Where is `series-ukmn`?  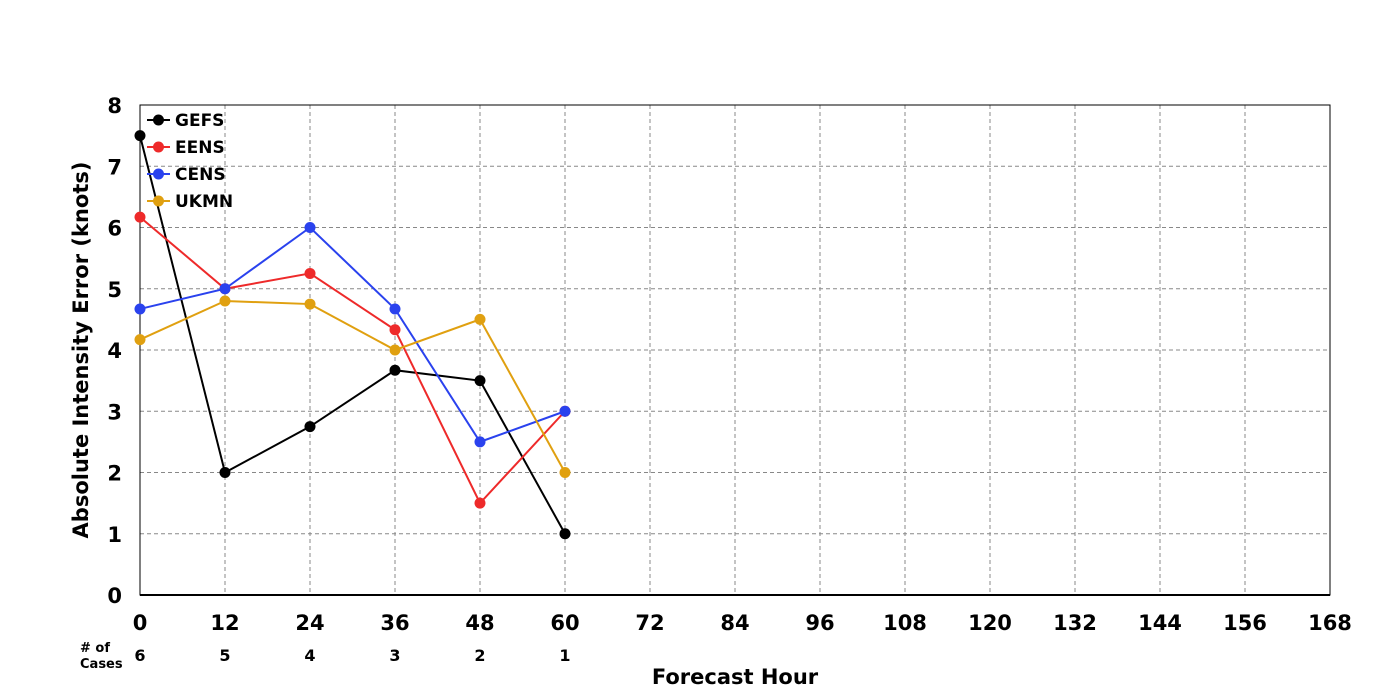
series-ukmn is located at coordinates (352, 386).